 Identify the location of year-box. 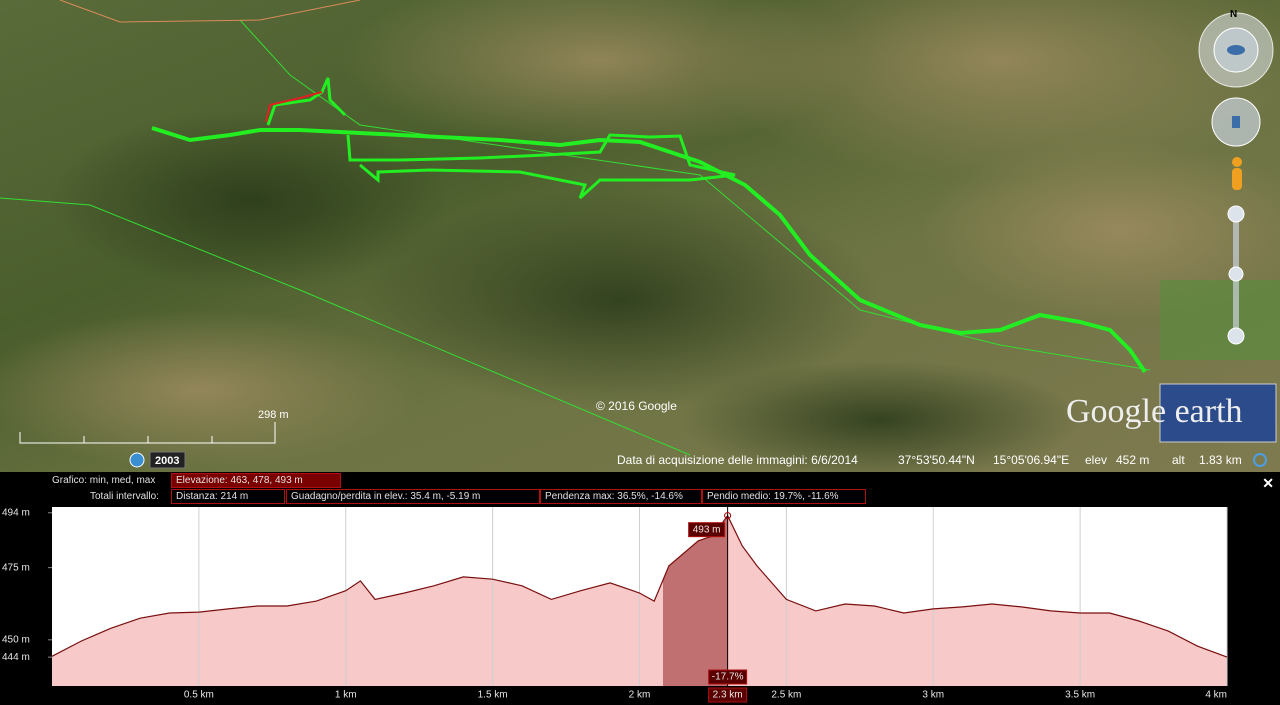
(167, 460).